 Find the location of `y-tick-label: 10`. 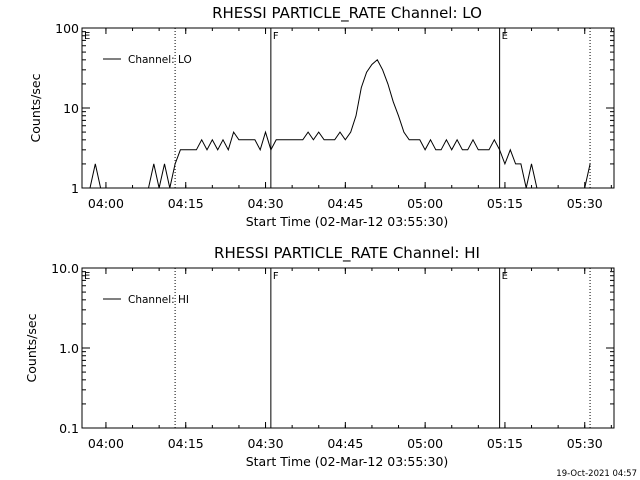

y-tick-label: 10 is located at coordinates (71, 108).